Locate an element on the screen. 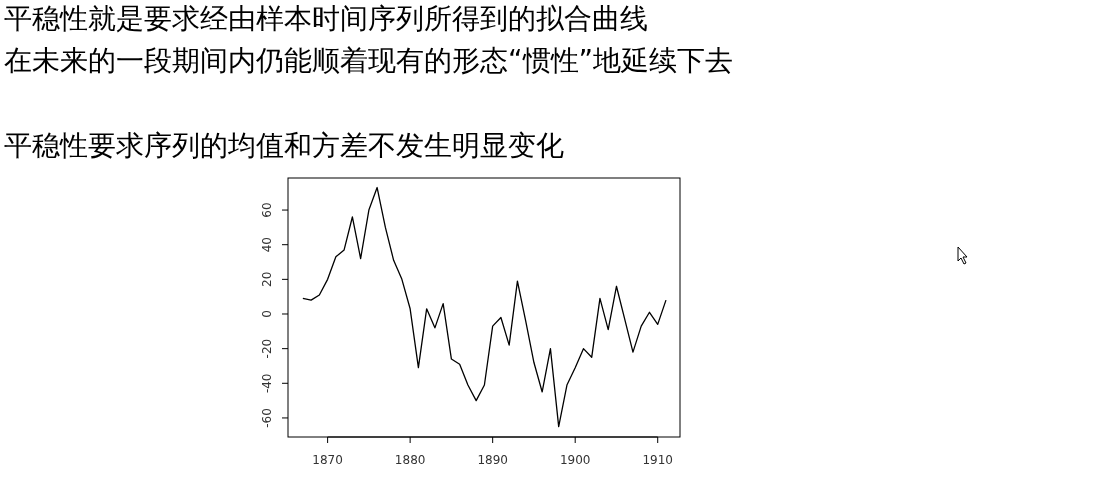 The image size is (1112, 478). y-tick-label: 0 is located at coordinates (267, 314).